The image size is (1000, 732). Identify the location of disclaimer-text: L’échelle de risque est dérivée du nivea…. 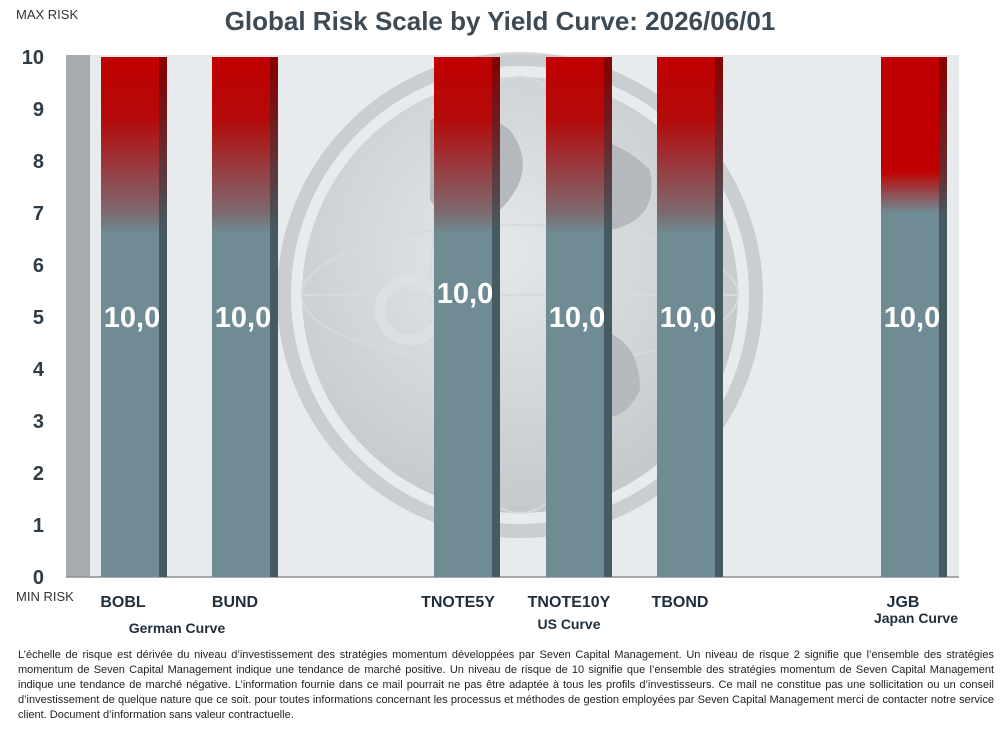
(506, 685).